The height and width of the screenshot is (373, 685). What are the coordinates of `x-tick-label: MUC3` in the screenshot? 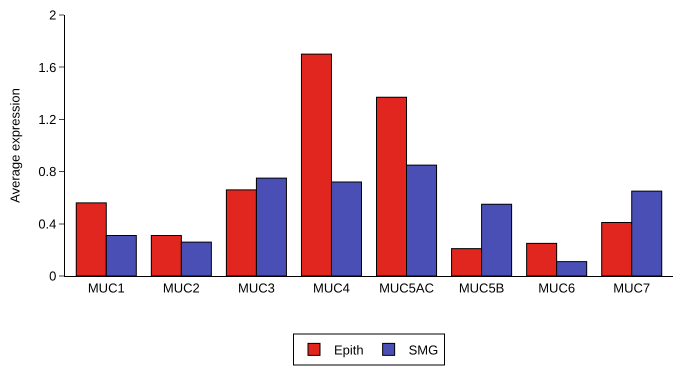 It's located at (256, 288).